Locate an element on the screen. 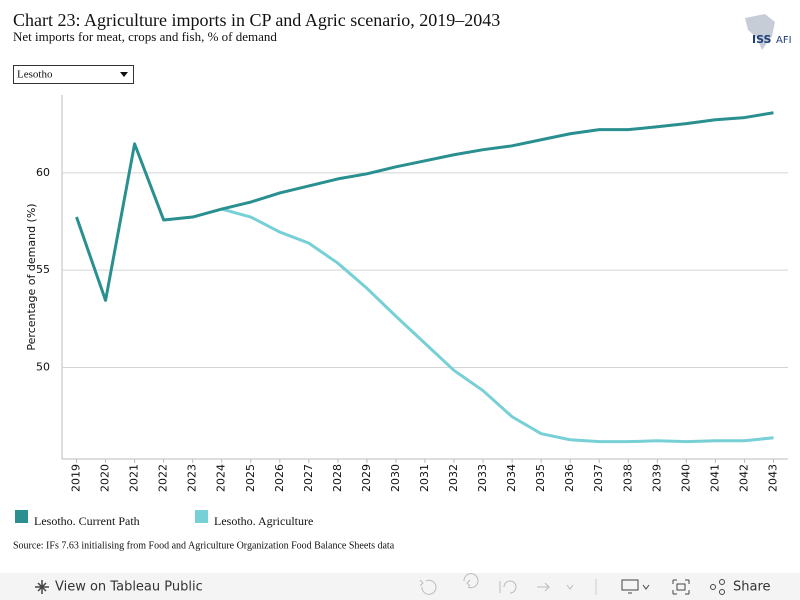 The image size is (800, 600). x-tick-label: 2026 is located at coordinates (279, 478).